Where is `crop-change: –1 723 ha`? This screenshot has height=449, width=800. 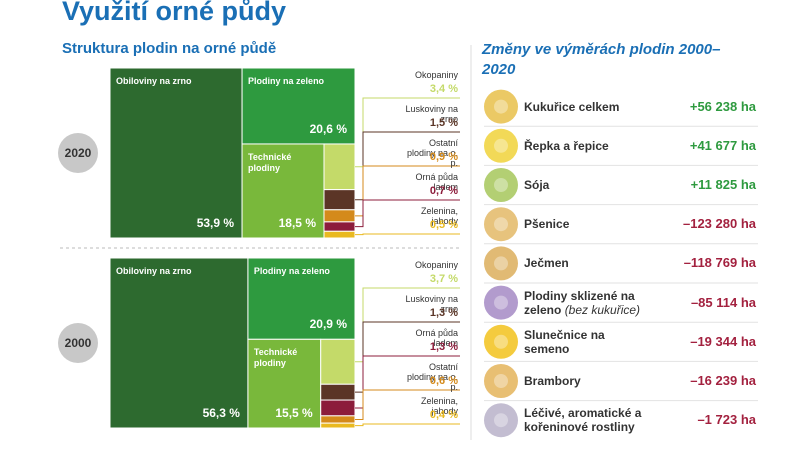
crop-change: –1 723 ha is located at coordinates (726, 420).